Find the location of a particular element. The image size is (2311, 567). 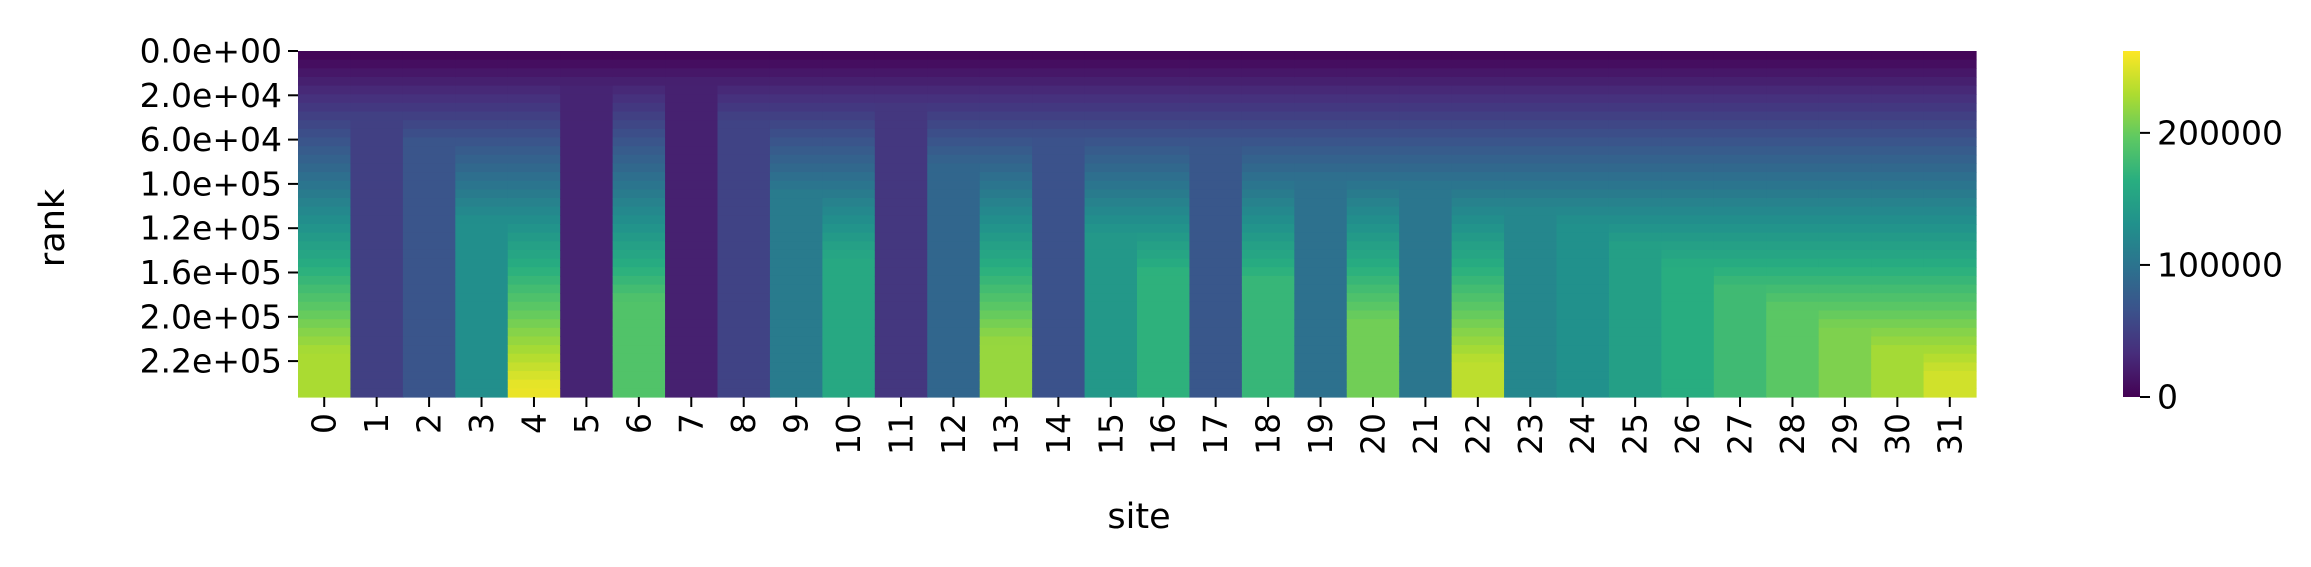

x-tick-label: 3 is located at coordinates (481, 423).